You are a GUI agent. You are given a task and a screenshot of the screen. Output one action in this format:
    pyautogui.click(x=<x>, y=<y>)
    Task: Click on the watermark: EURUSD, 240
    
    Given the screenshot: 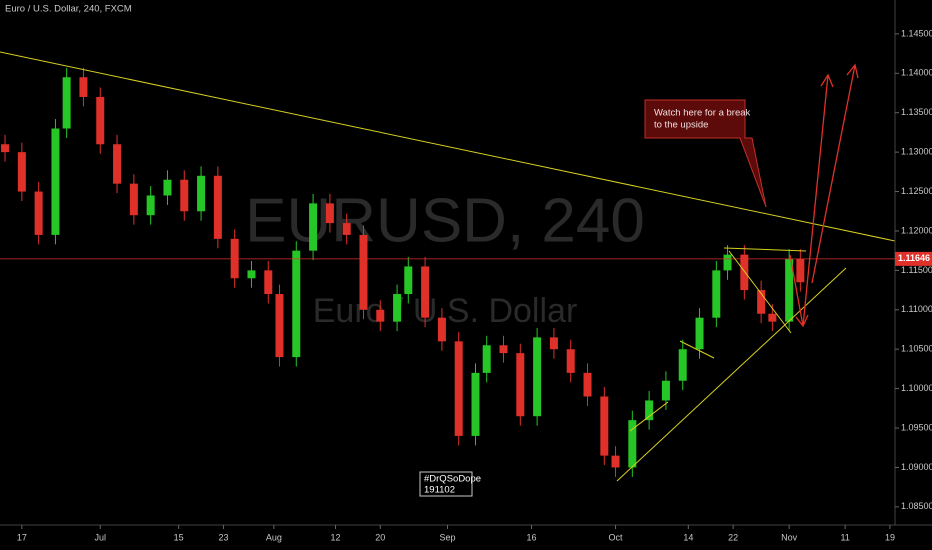 What is the action you would take?
    pyautogui.click(x=445, y=220)
    